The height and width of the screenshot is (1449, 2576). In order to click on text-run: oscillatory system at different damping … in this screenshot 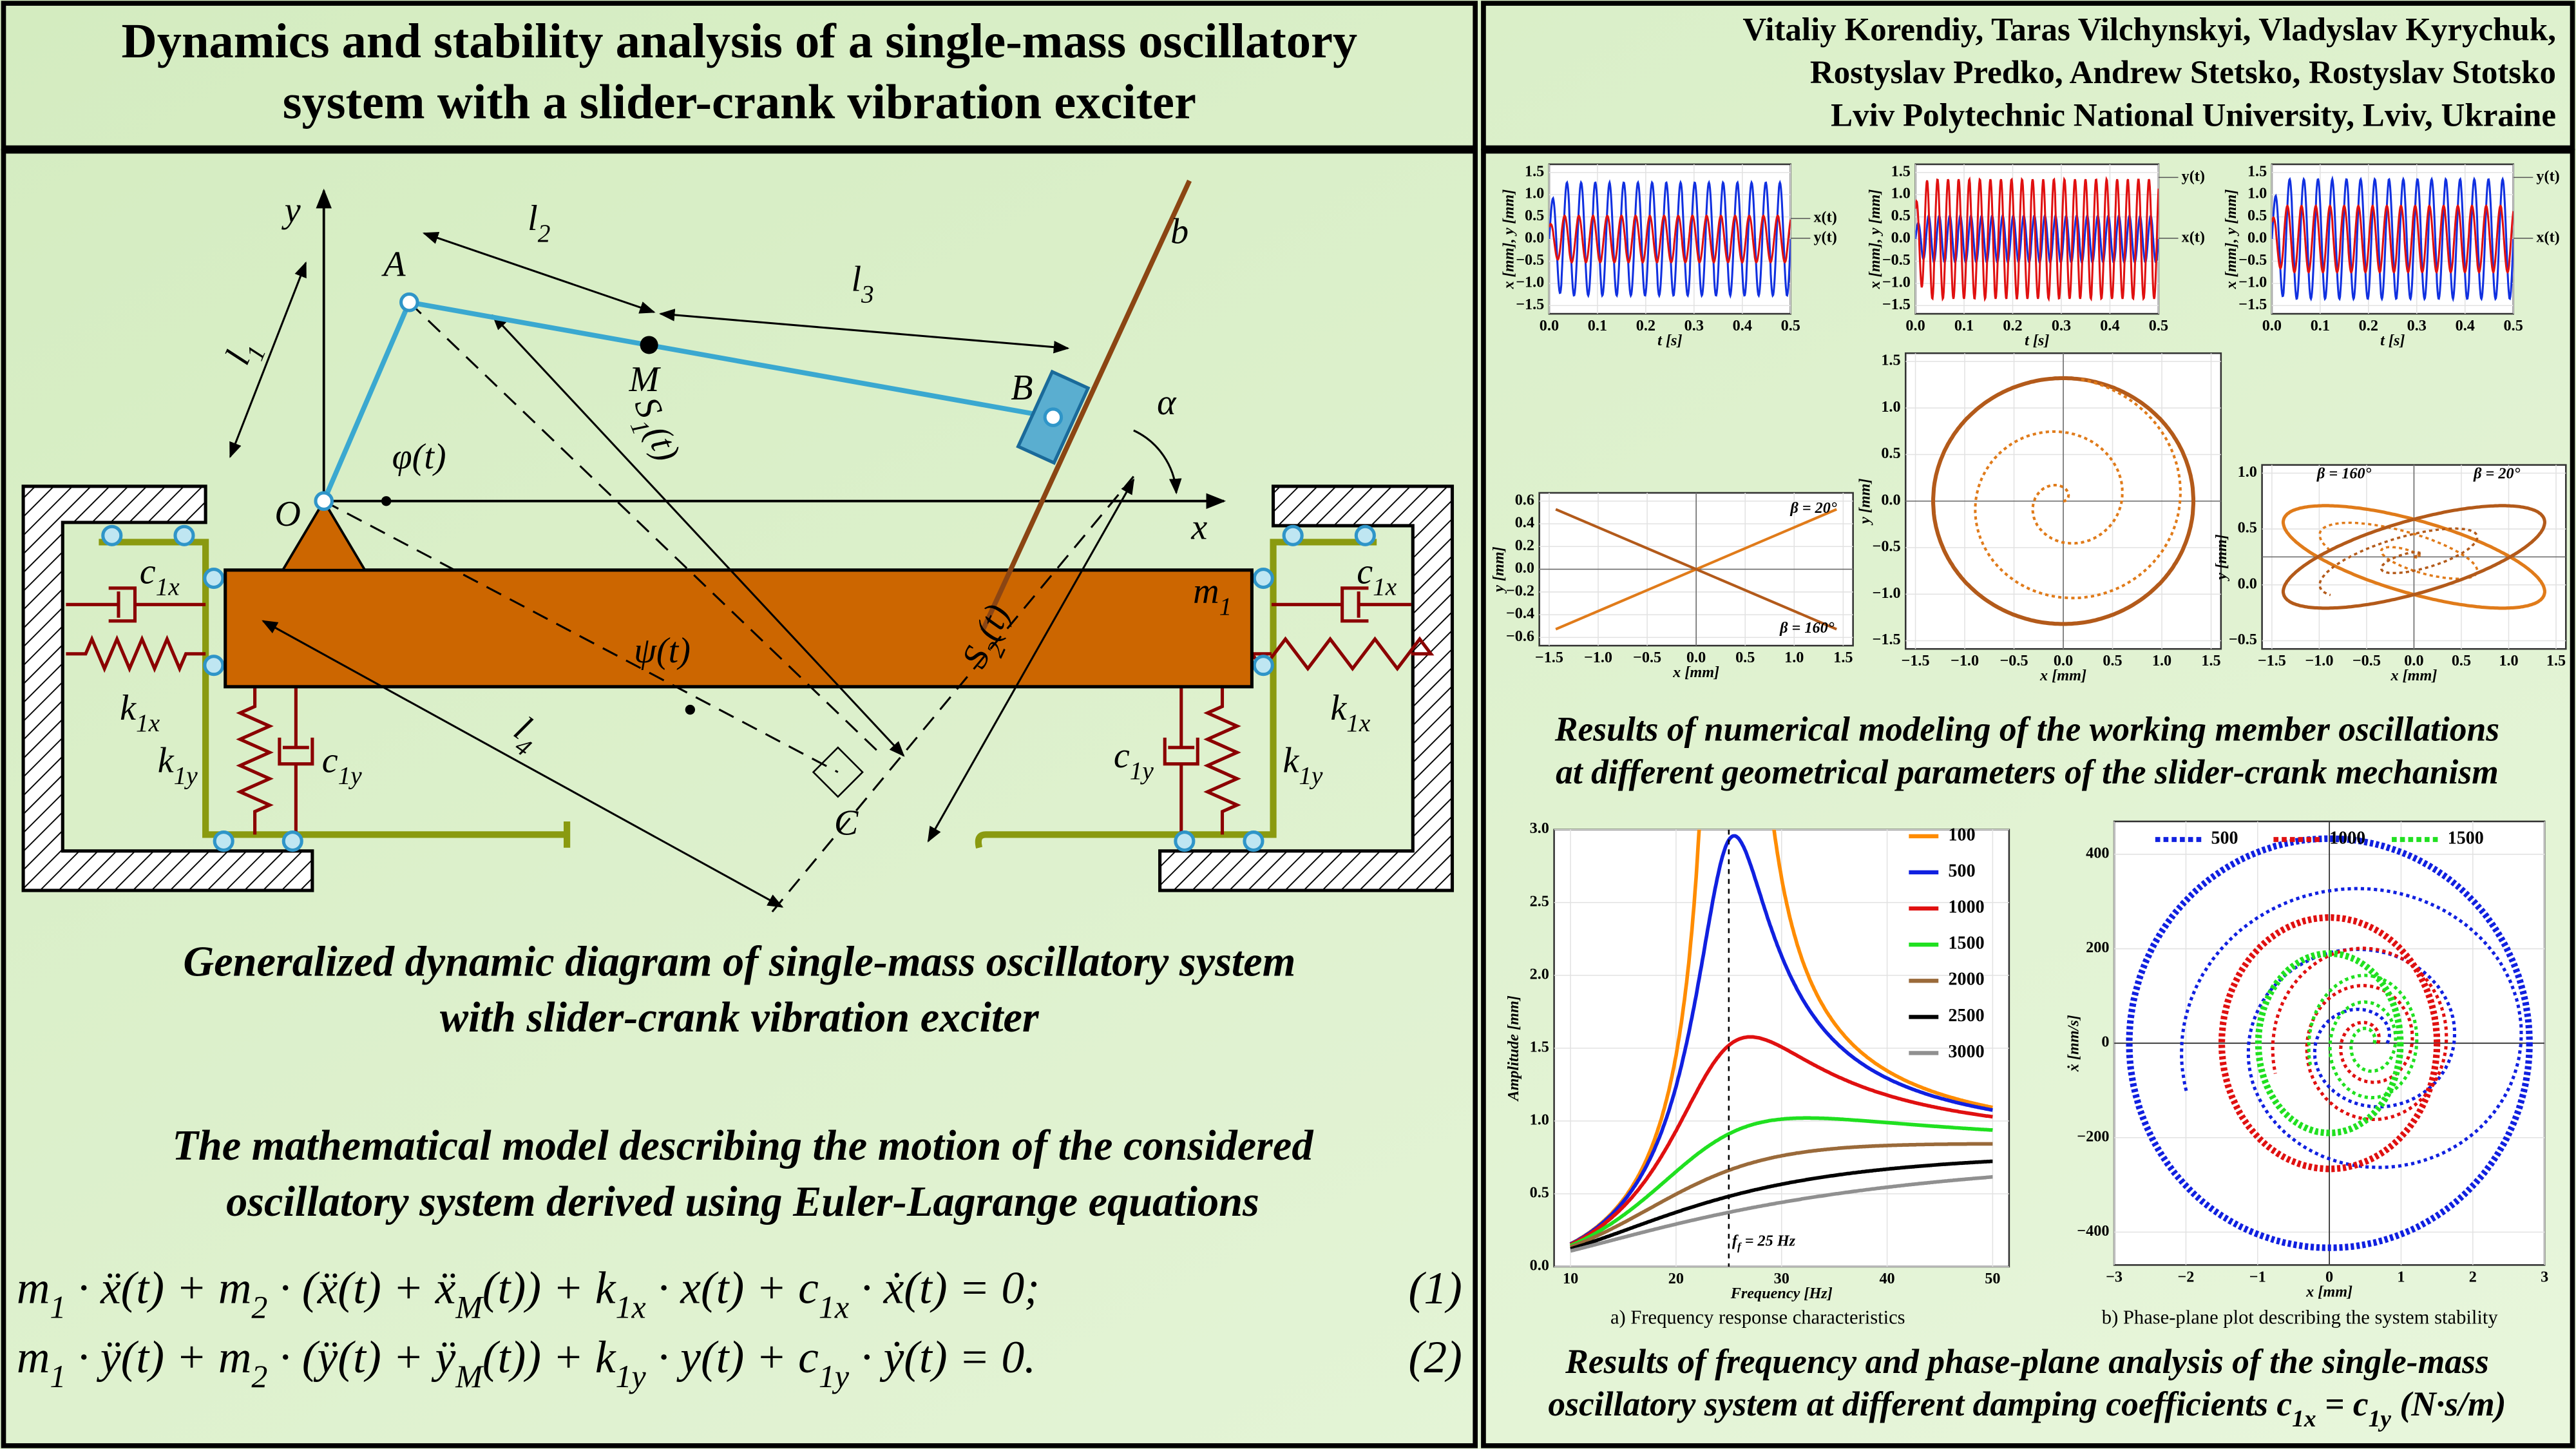, I will do `click(1920, 1404)`.